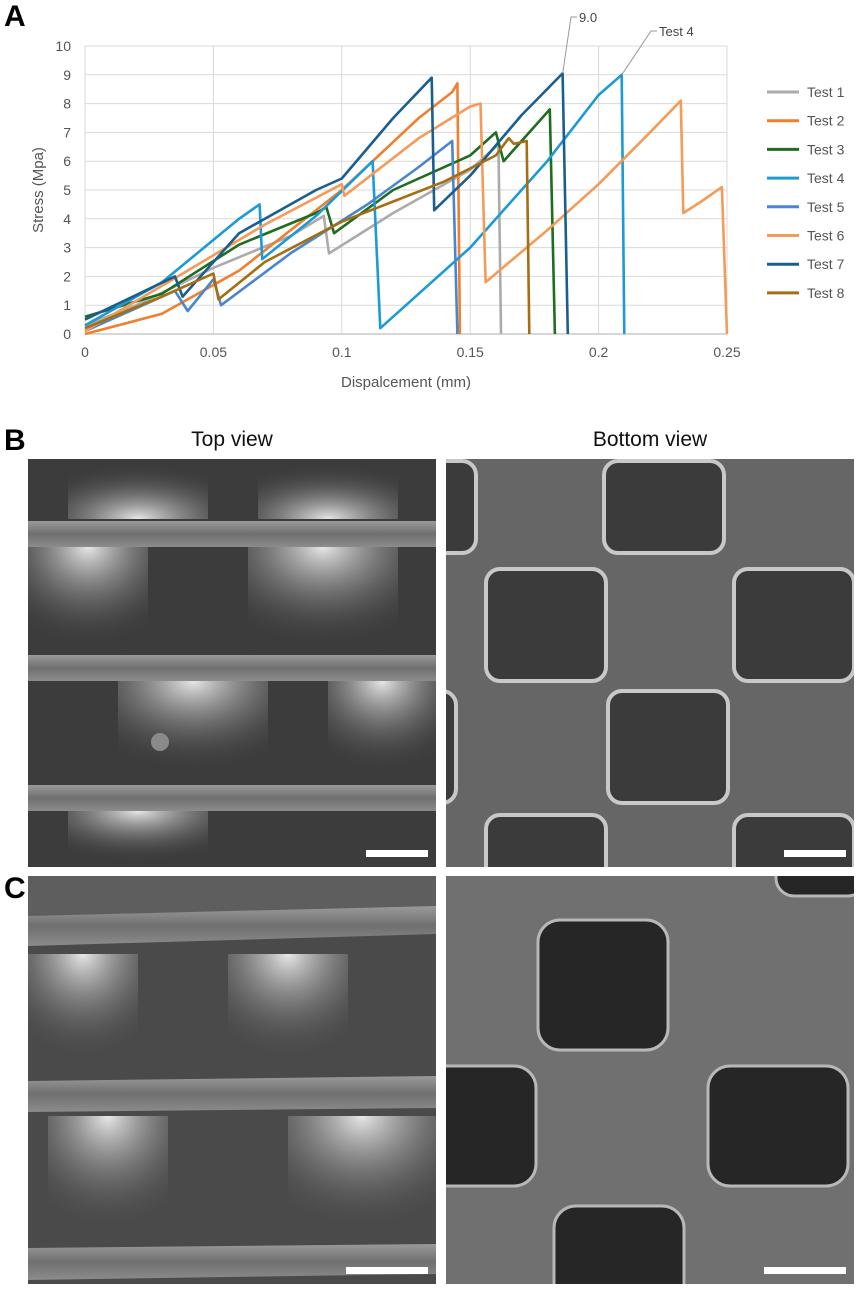 This screenshot has width=858, height=1290. I want to click on x-tick-label: 0.1, so click(342, 352).